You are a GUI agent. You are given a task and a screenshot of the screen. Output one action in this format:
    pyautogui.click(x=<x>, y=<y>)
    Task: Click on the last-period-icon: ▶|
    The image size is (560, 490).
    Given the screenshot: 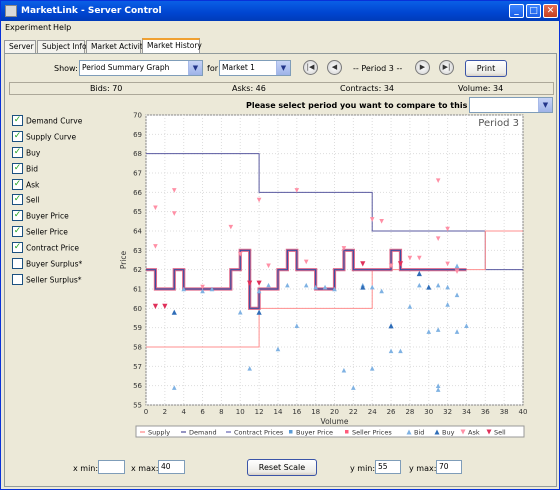 What is the action you would take?
    pyautogui.click(x=446, y=67)
    